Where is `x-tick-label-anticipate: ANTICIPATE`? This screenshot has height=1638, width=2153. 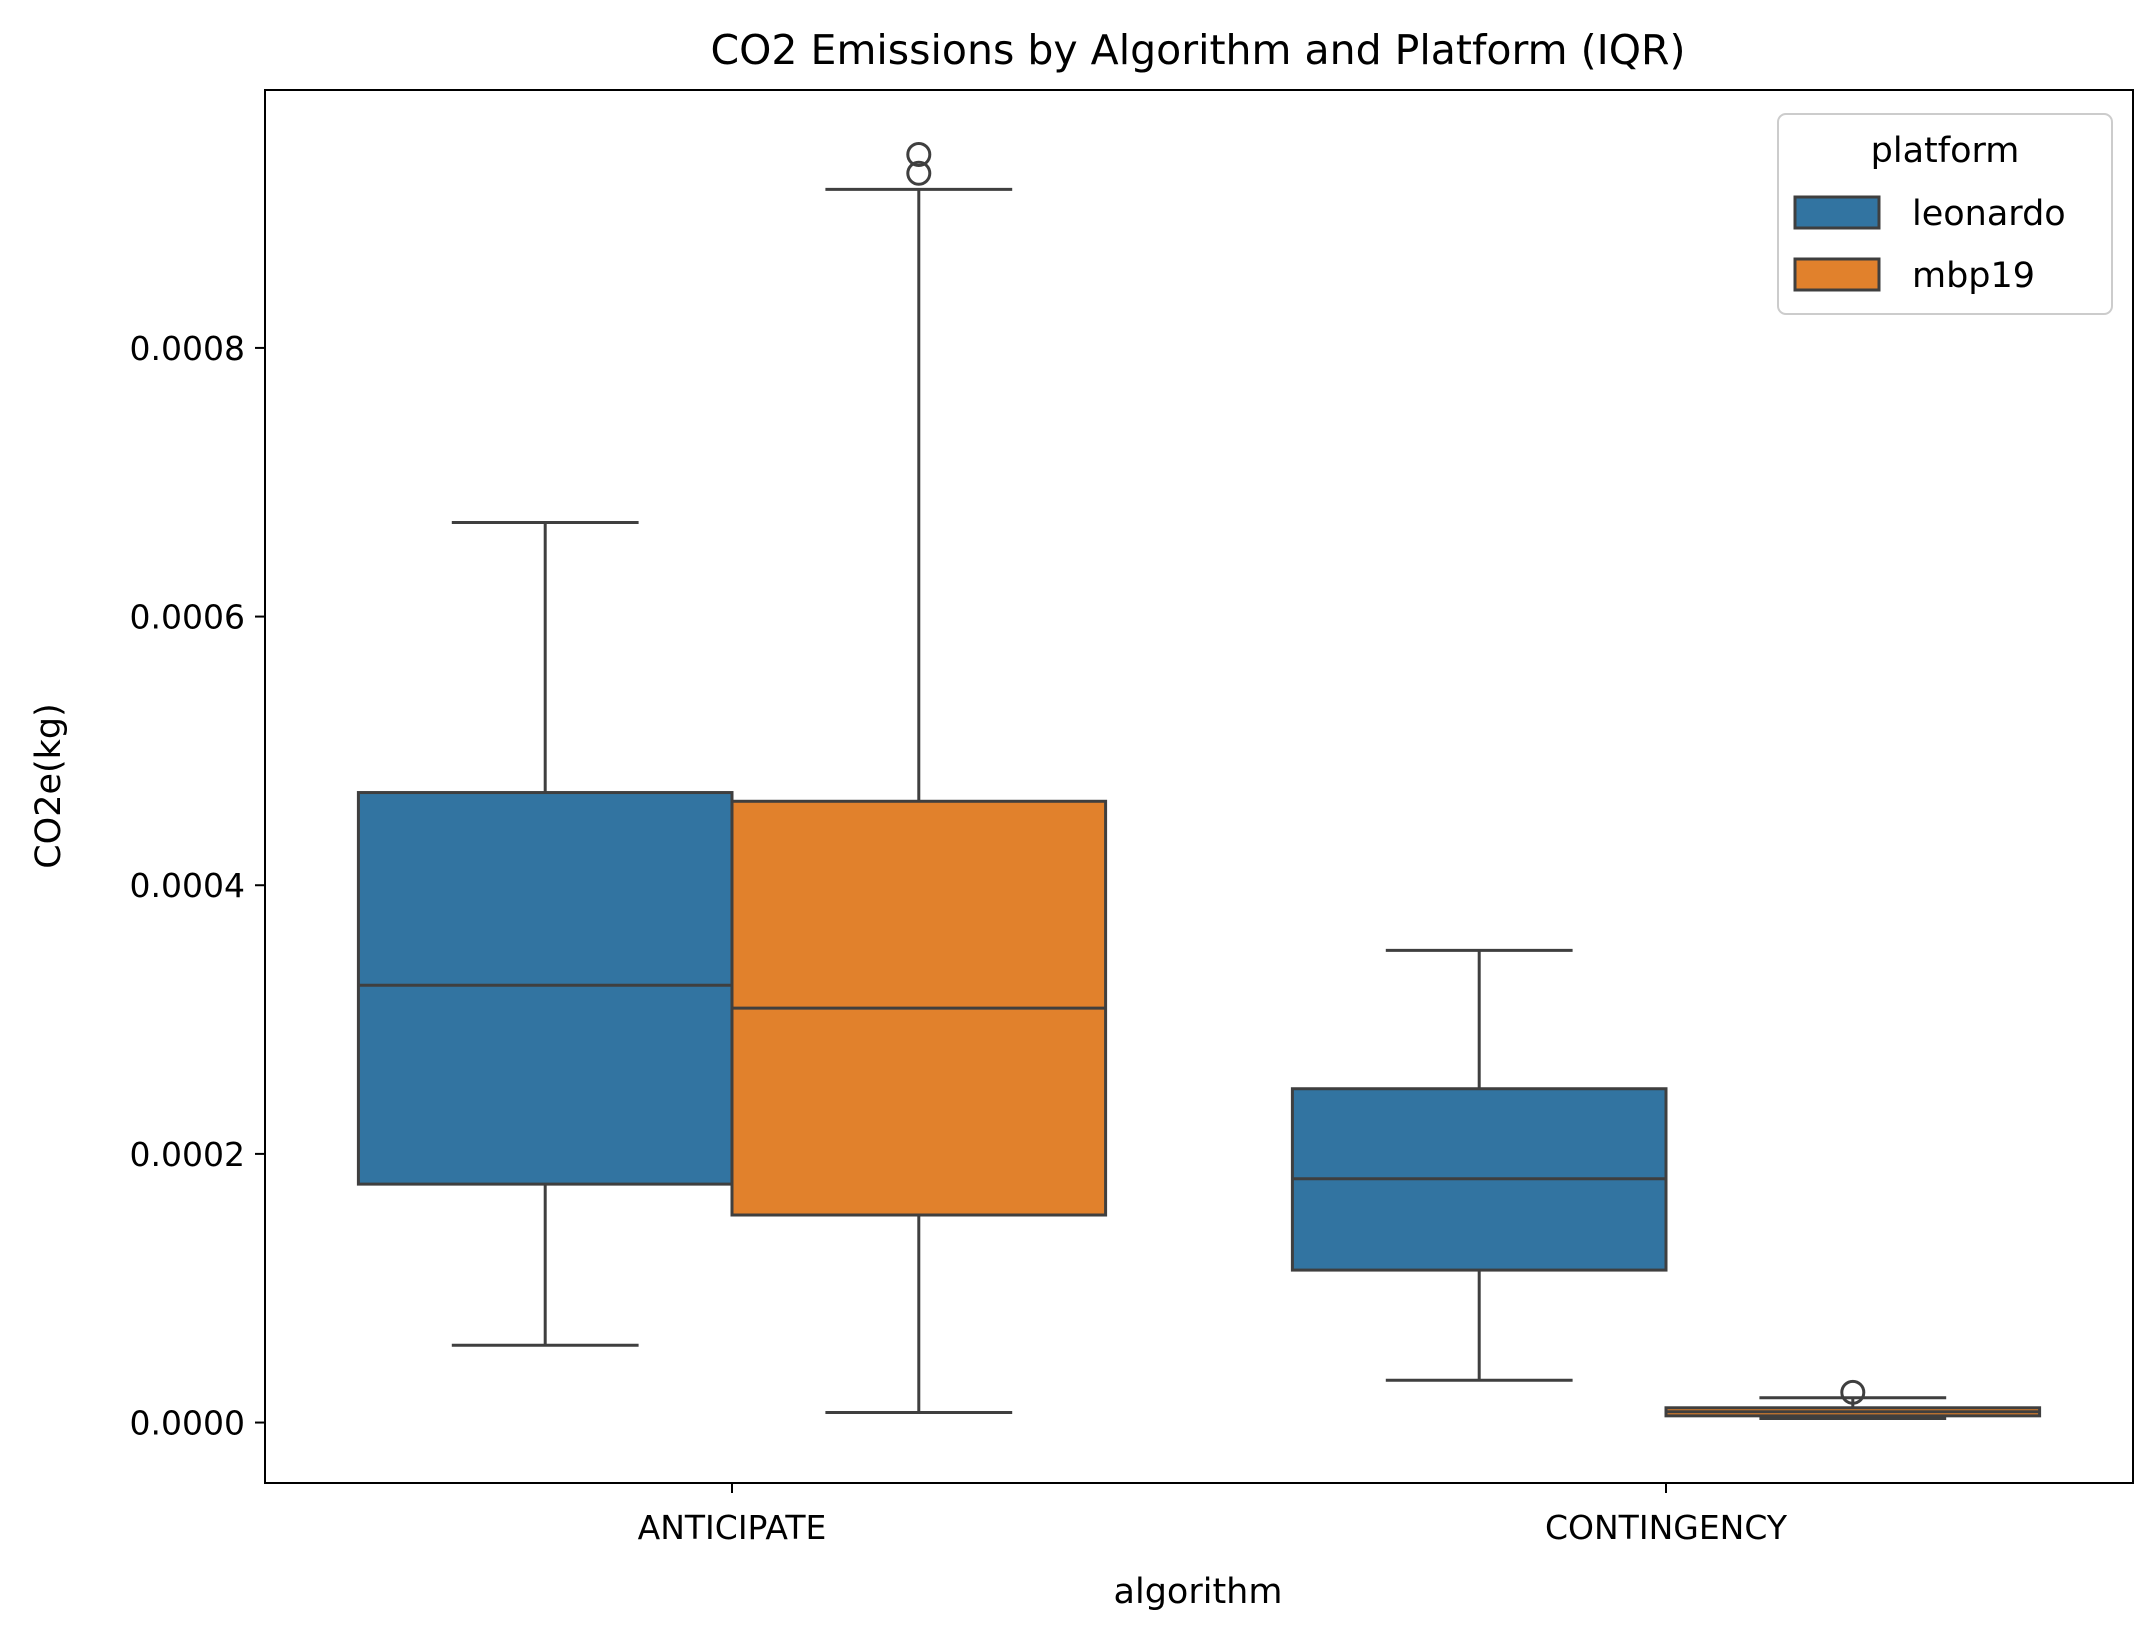 x-tick-label-anticipate: ANTICIPATE is located at coordinates (732, 1527).